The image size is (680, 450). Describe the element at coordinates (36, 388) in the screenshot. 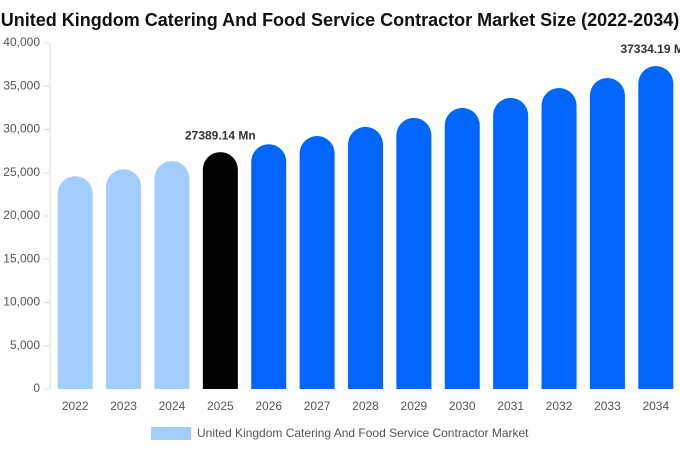

I see `y-tick-label: 0` at that location.